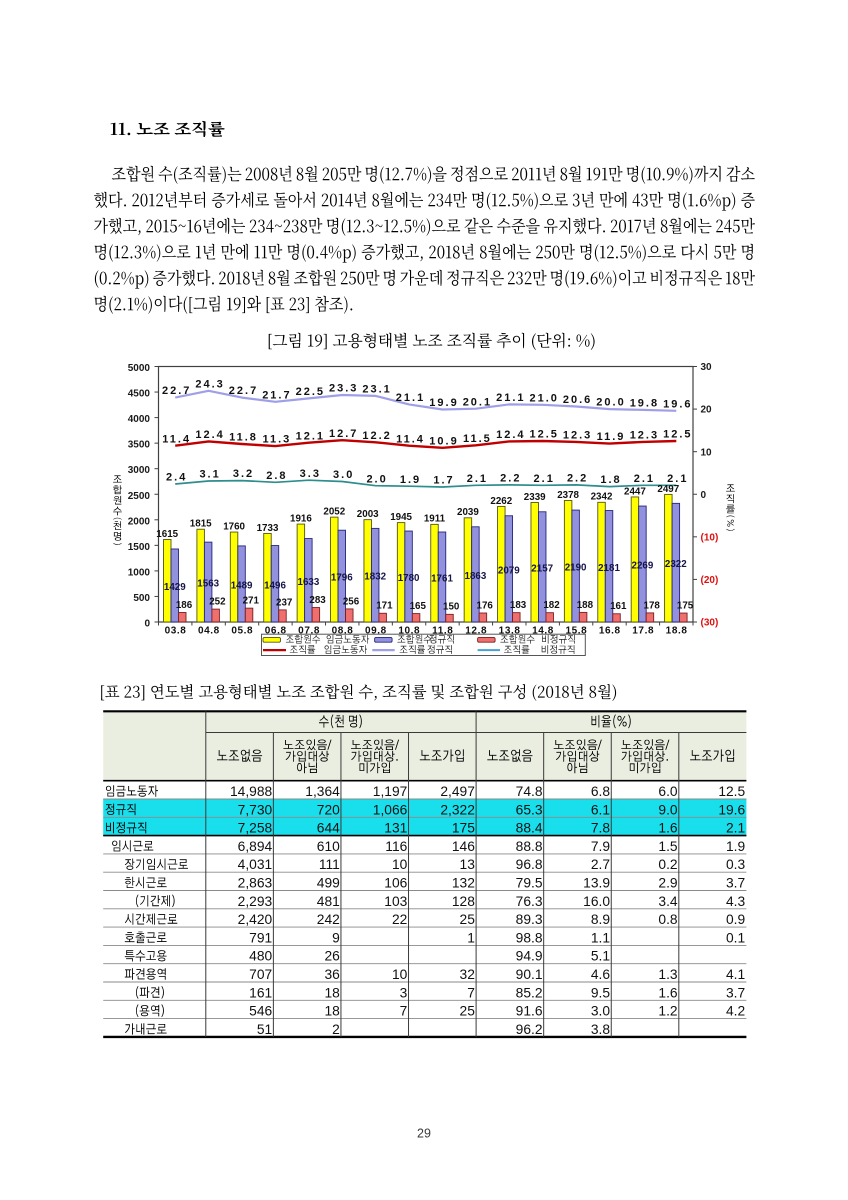 The height and width of the screenshot is (1200, 848). I want to click on svg-text: 2269, so click(643, 566).